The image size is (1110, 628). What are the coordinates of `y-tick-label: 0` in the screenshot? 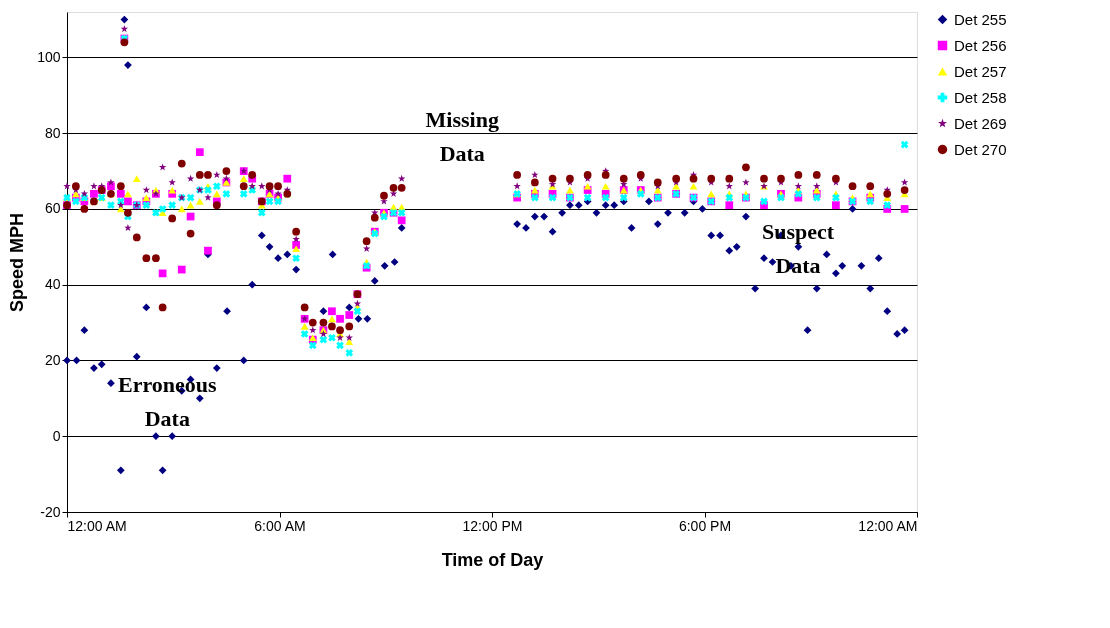 It's located at (56, 435).